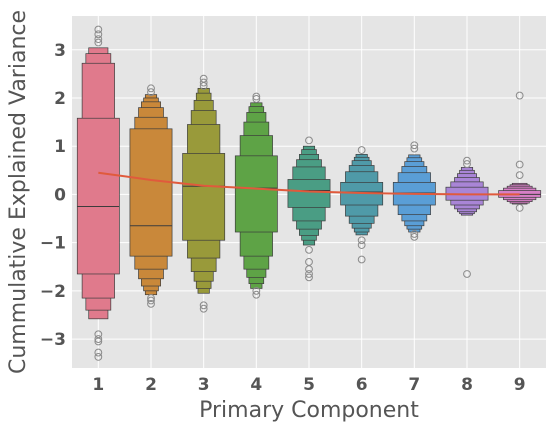  Describe the element at coordinates (60, 99) in the screenshot. I see `y-tick-label: 2` at that location.